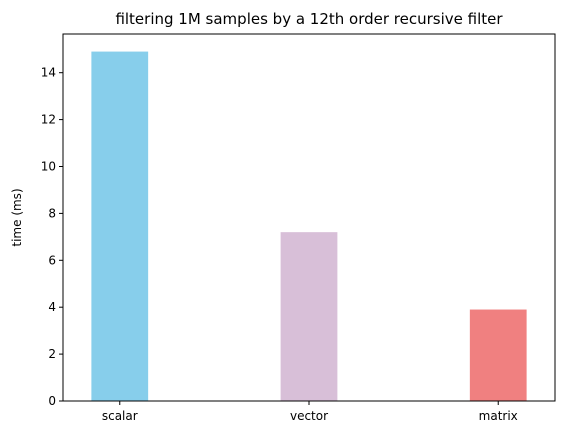  What do you see at coordinates (17, 217) in the screenshot?
I see `y-axis-label: time (ms)` at bounding box center [17, 217].